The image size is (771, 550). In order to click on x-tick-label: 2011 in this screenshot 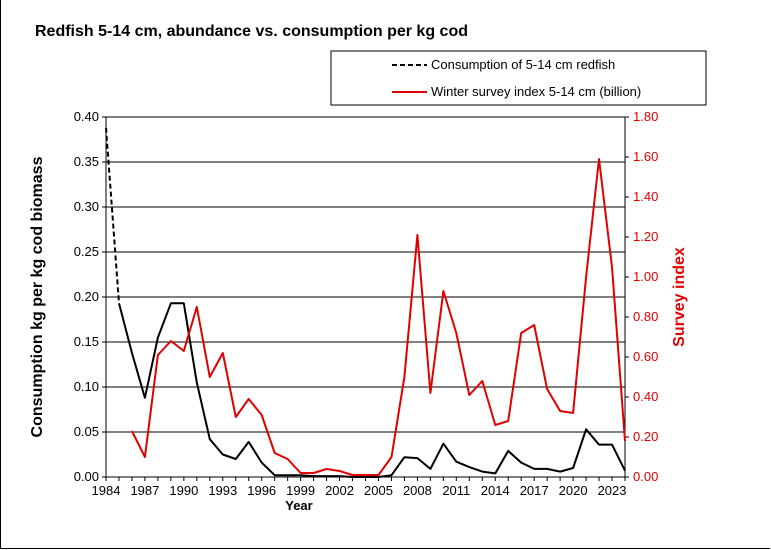, I will do `click(456, 490)`.